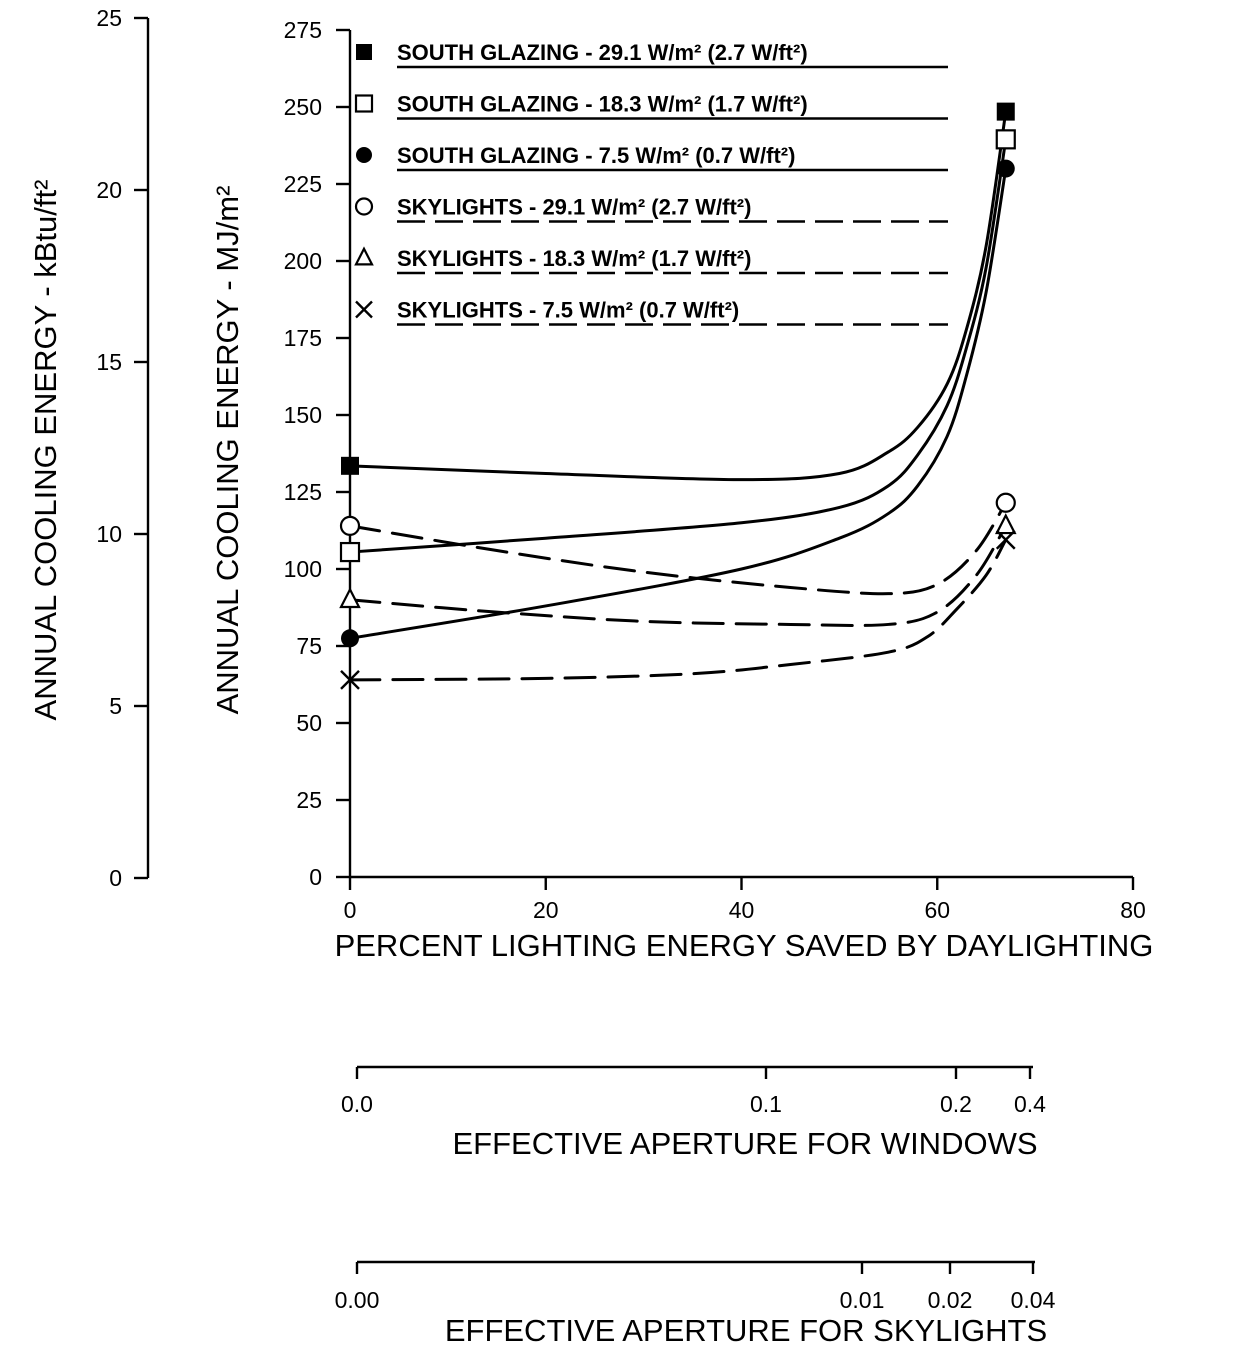  Describe the element at coordinates (546, 910) in the screenshot. I see `x-tick-label: 20` at that location.